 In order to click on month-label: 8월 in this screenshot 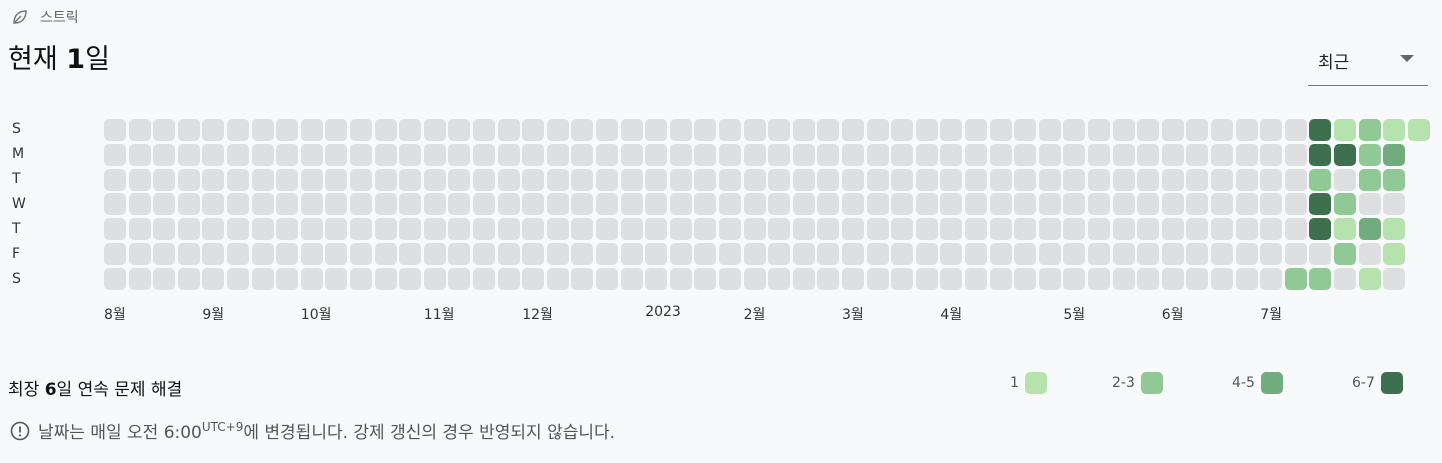, I will do `click(115, 315)`.